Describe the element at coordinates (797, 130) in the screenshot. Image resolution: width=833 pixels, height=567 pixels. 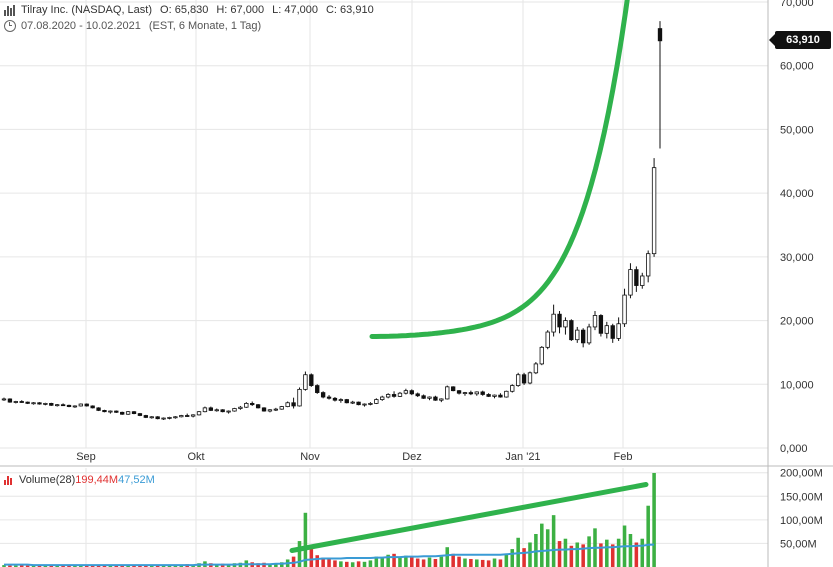
I see `y-tick-label: 50,000` at that location.